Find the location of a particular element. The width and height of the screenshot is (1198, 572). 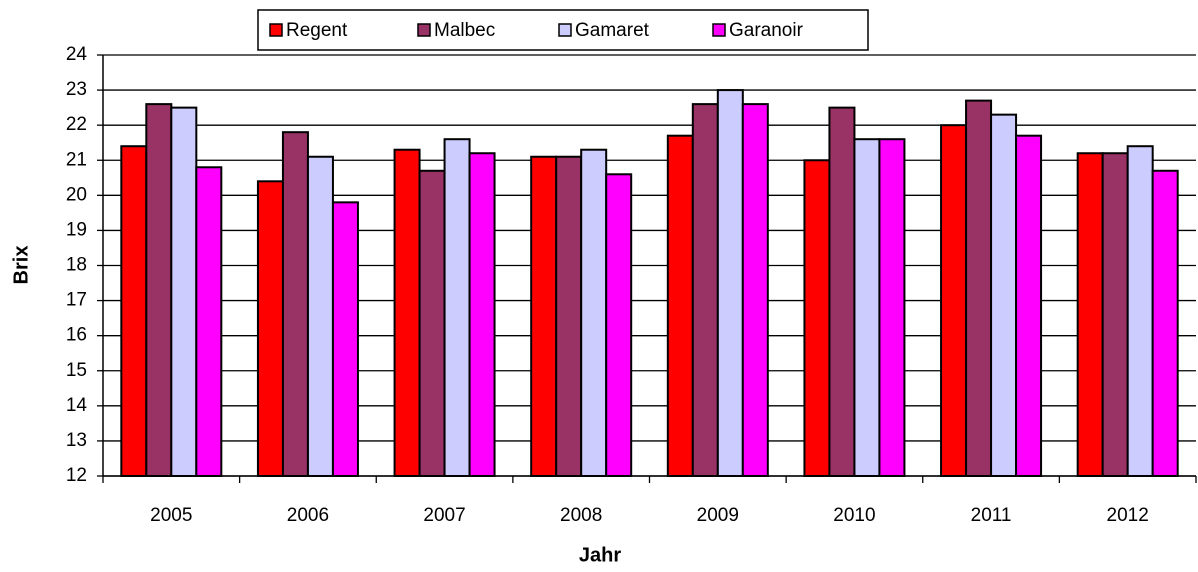

legend-label: Garanoir is located at coordinates (766, 30).